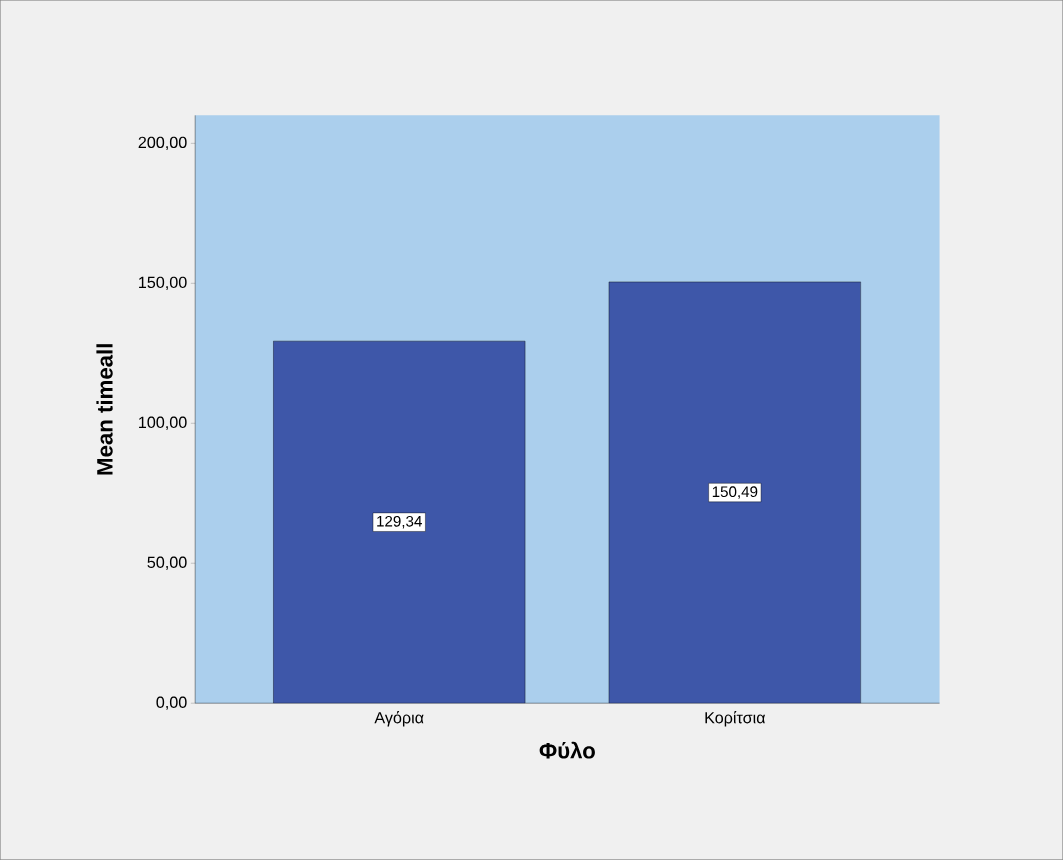 The width and height of the screenshot is (1063, 860). What do you see at coordinates (104, 409) in the screenshot?
I see `y-axis-title: Mean timeall` at bounding box center [104, 409].